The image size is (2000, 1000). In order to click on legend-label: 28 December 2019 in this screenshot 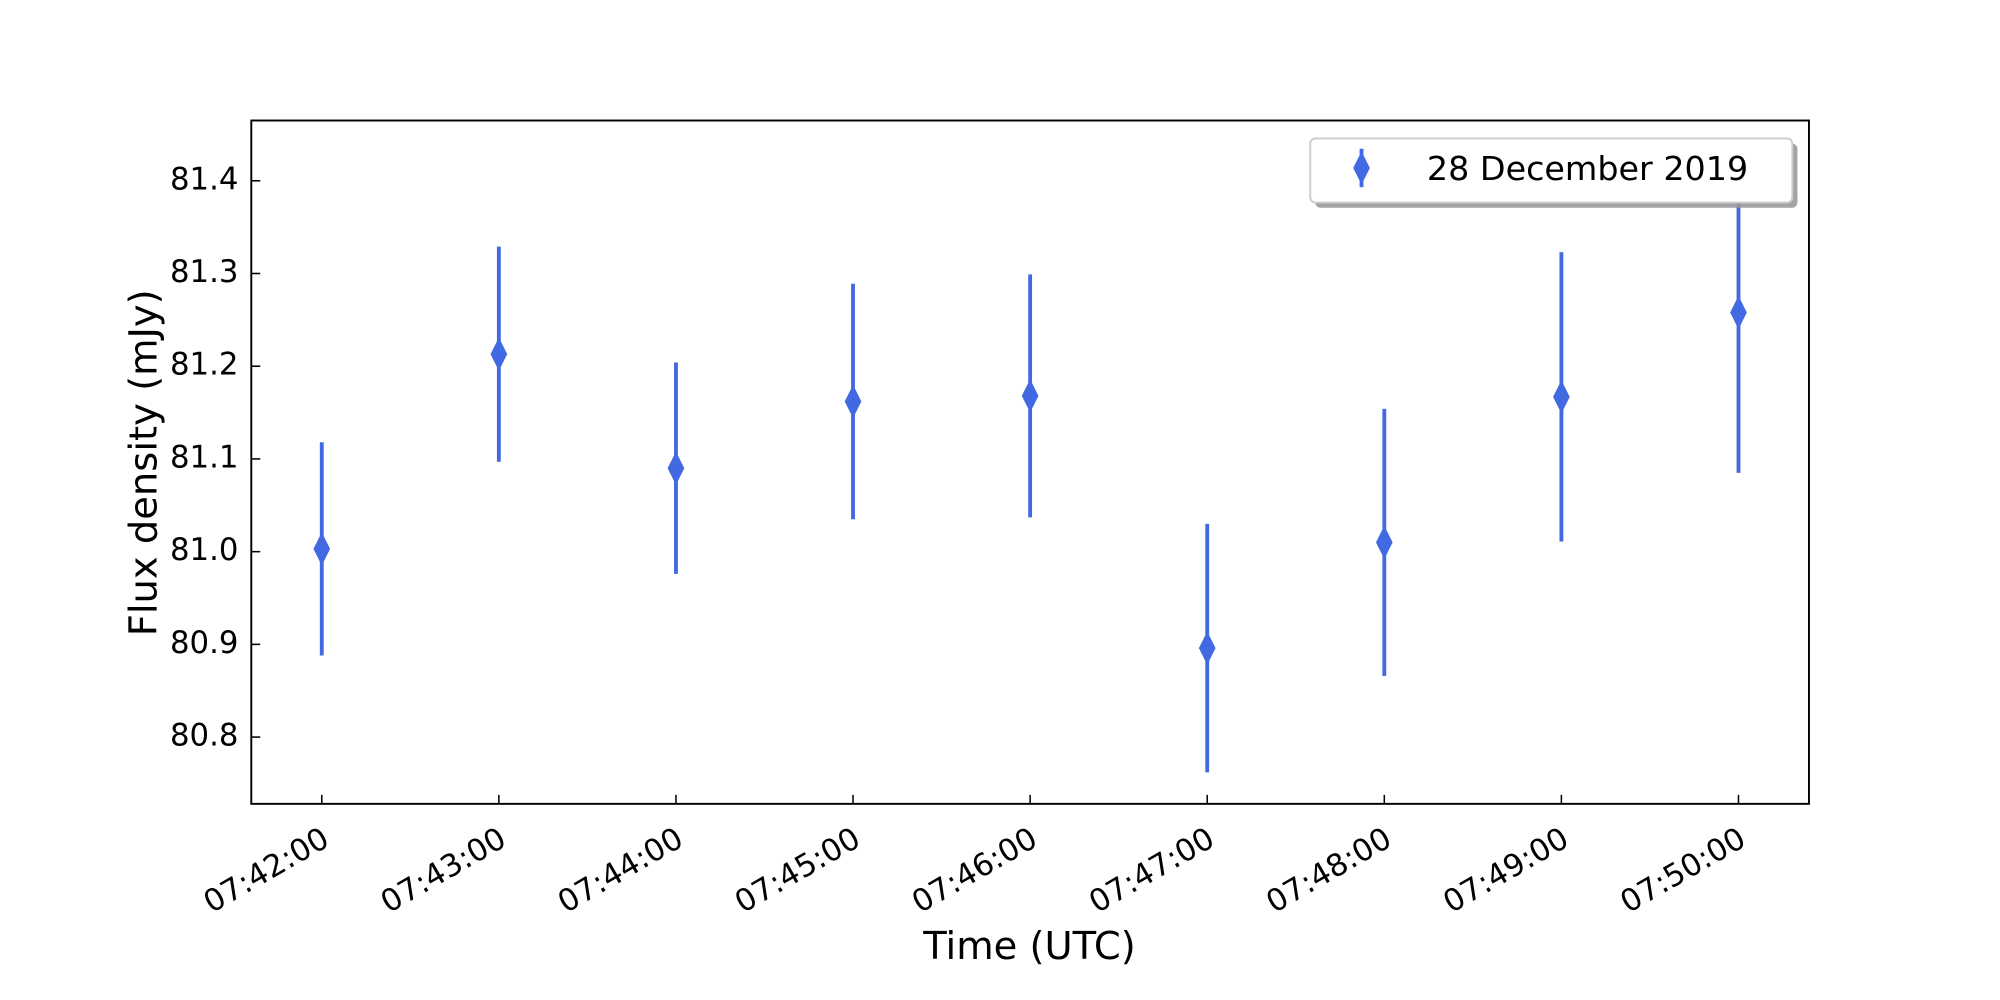, I will do `click(1587, 168)`.